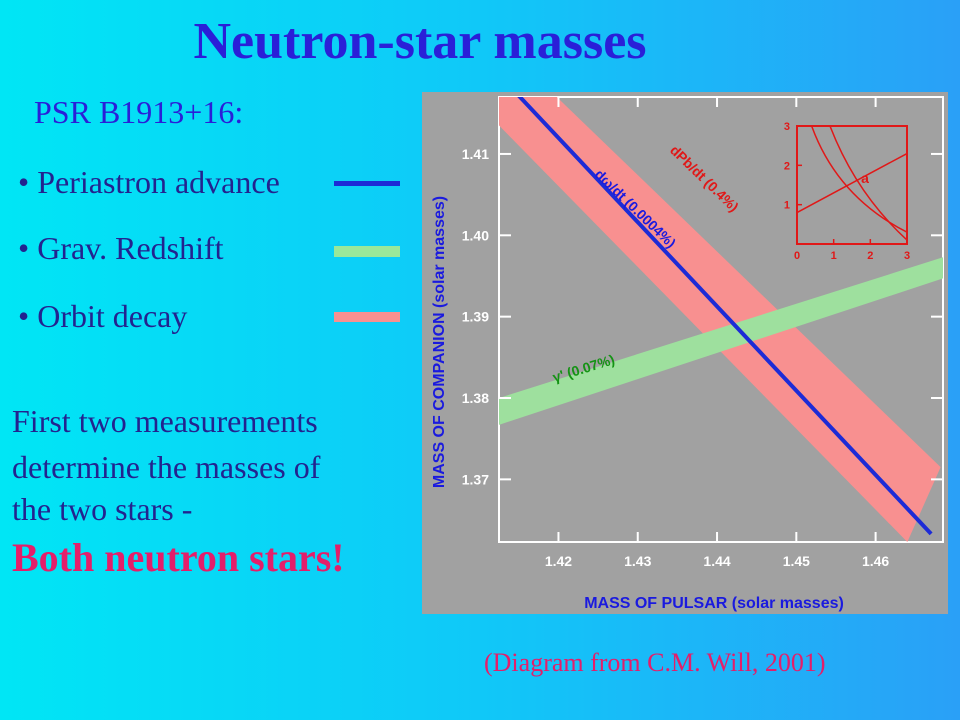 This screenshot has height=720, width=960. What do you see at coordinates (558, 561) in the screenshot?
I see `x-tick-label: 1.42` at bounding box center [558, 561].